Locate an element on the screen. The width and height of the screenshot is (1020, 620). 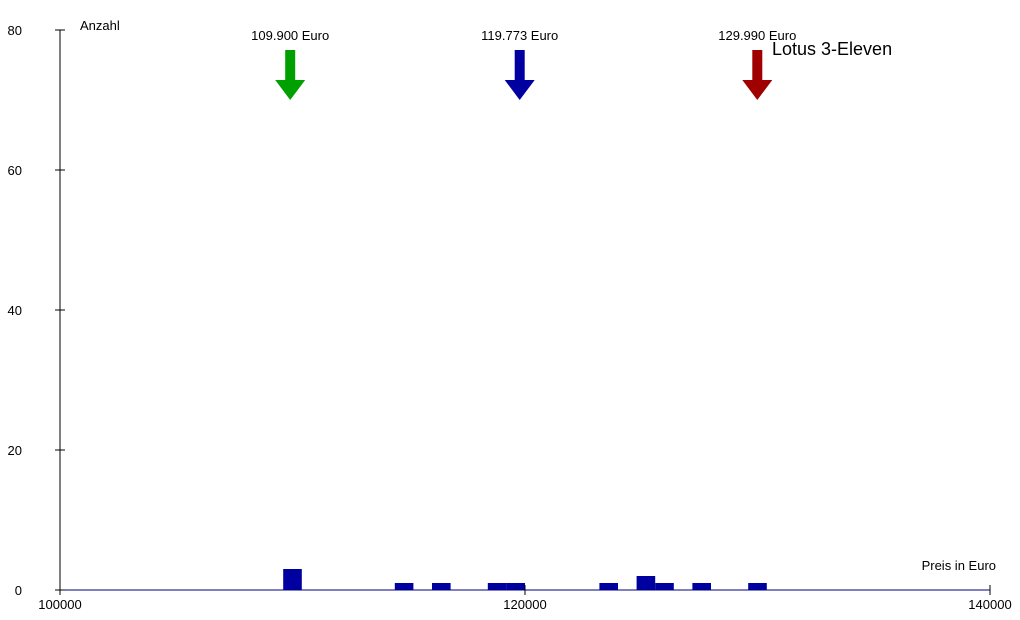
price-marker-label: 109.900 Euro is located at coordinates (290, 35).